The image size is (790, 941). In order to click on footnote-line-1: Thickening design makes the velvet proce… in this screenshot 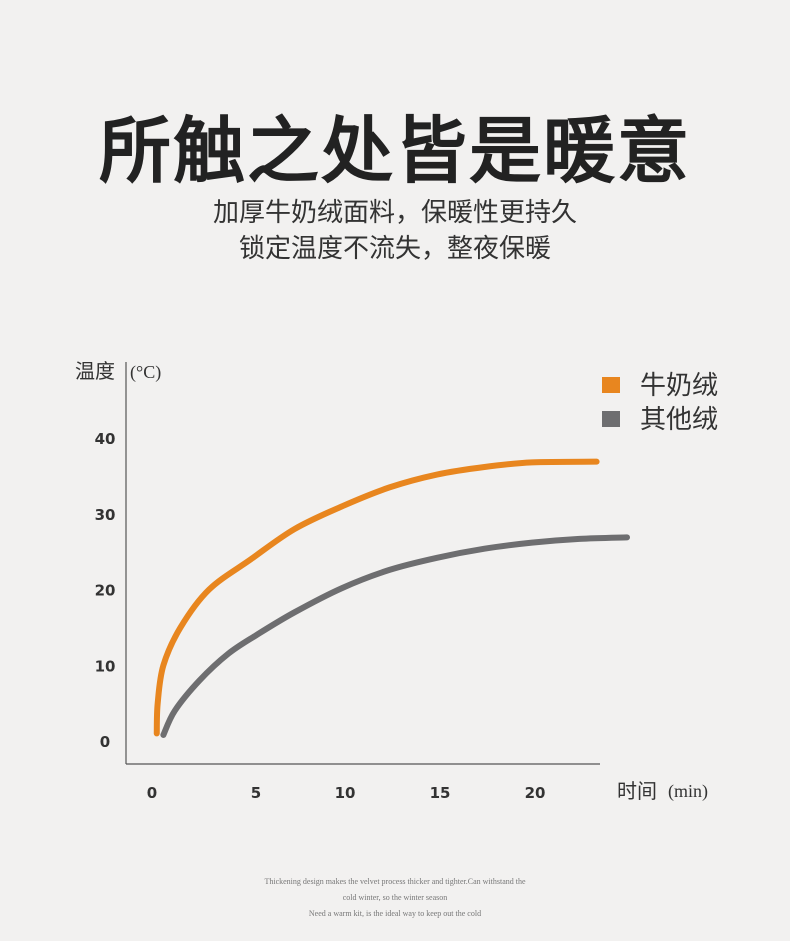, I will do `click(395, 881)`.